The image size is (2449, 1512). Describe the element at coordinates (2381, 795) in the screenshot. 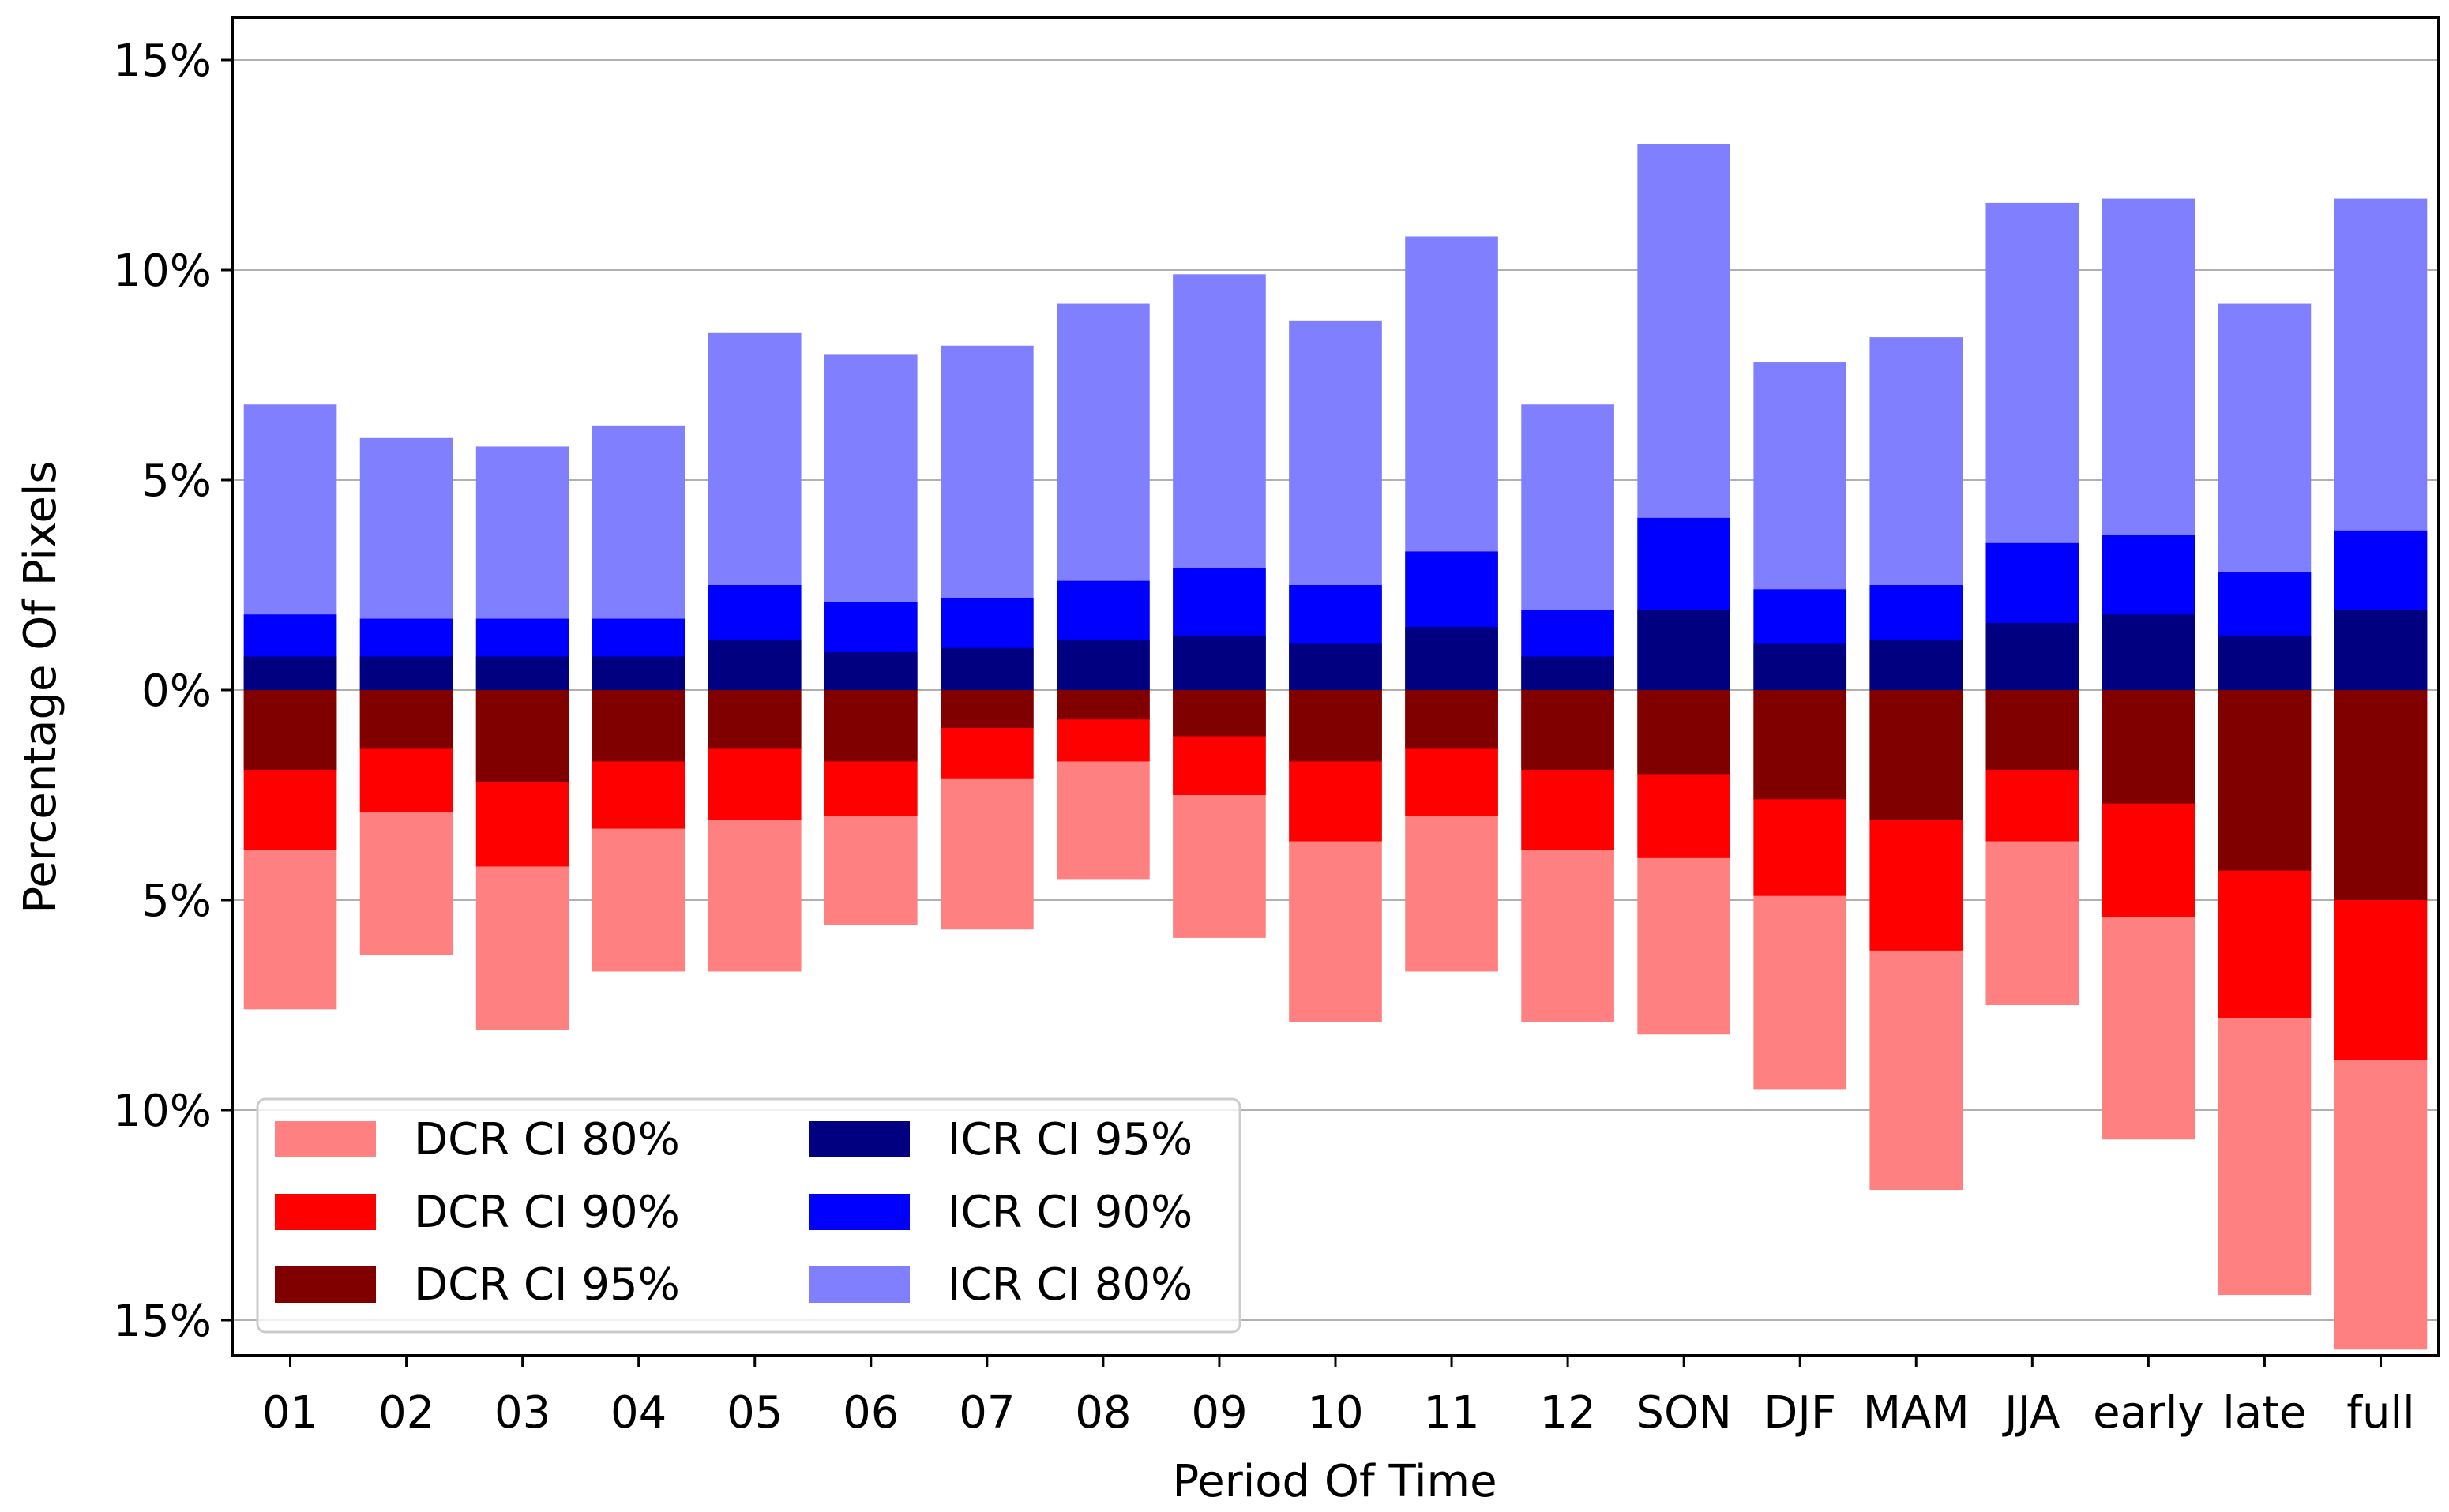

I see `bar-dcr-ci-95--full` at that location.